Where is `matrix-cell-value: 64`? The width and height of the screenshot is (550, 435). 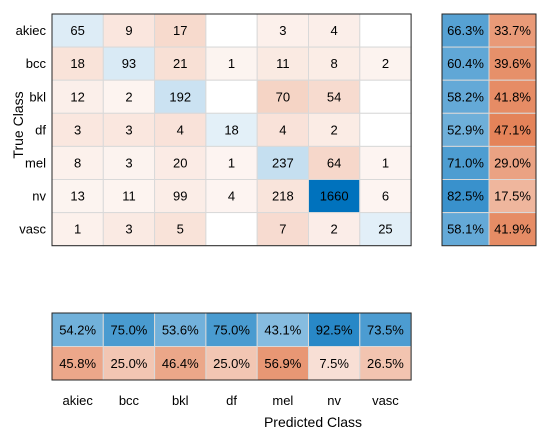
matrix-cell-value: 64 is located at coordinates (334, 162).